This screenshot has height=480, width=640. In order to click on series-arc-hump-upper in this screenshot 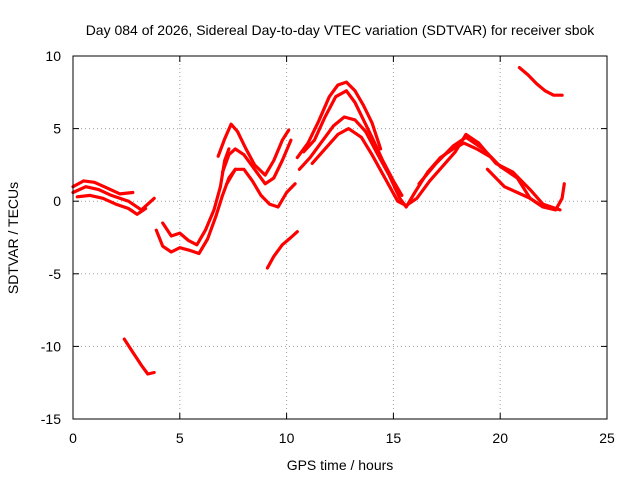, I will do `click(253, 149)`.